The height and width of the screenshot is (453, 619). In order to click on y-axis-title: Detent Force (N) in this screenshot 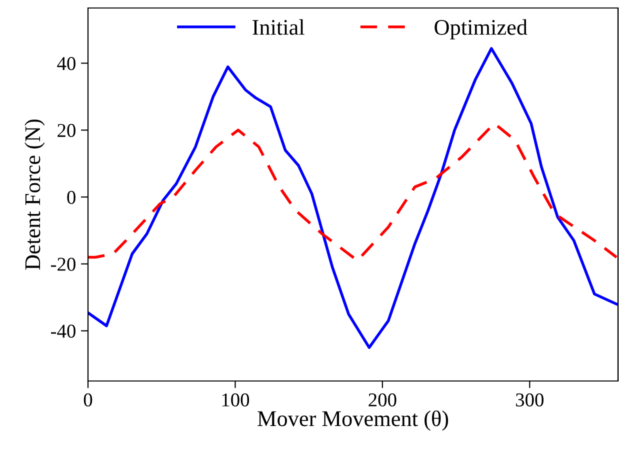, I will do `click(34, 195)`.